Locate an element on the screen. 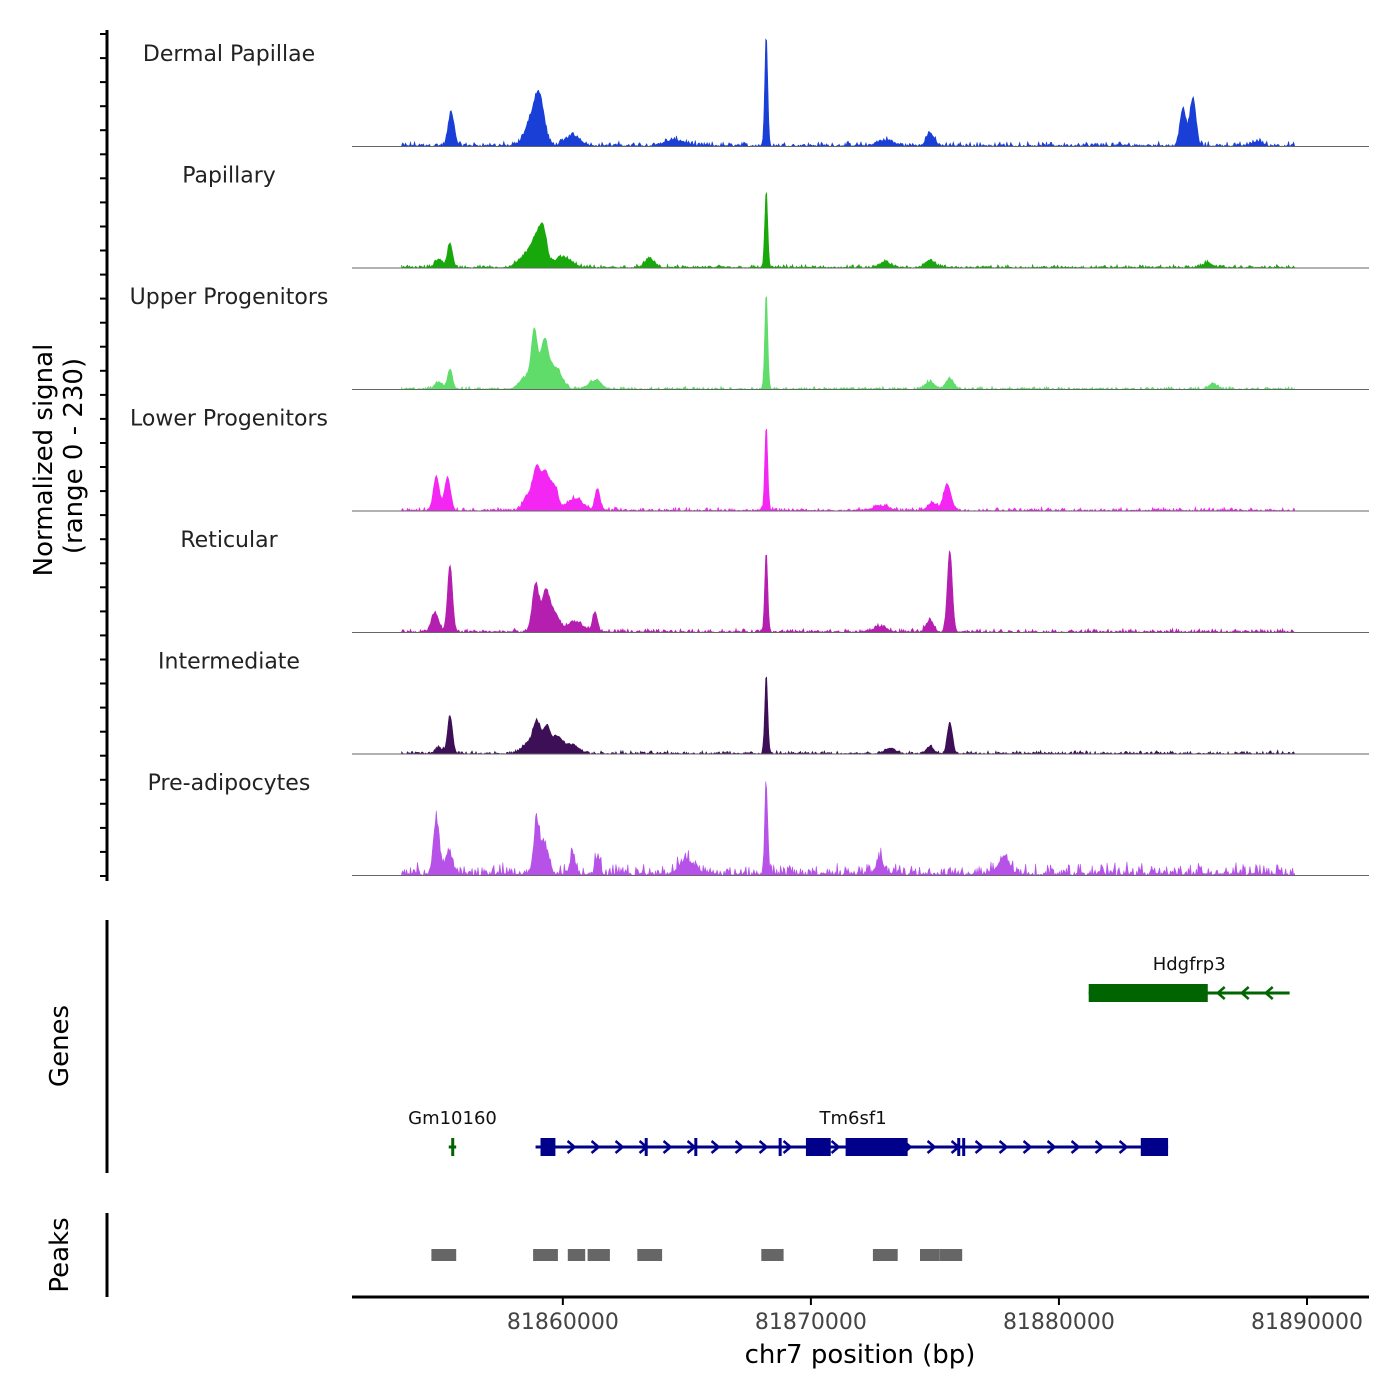  track-pre-adipocytes: Pre-adipocytes is located at coordinates (758, 824).